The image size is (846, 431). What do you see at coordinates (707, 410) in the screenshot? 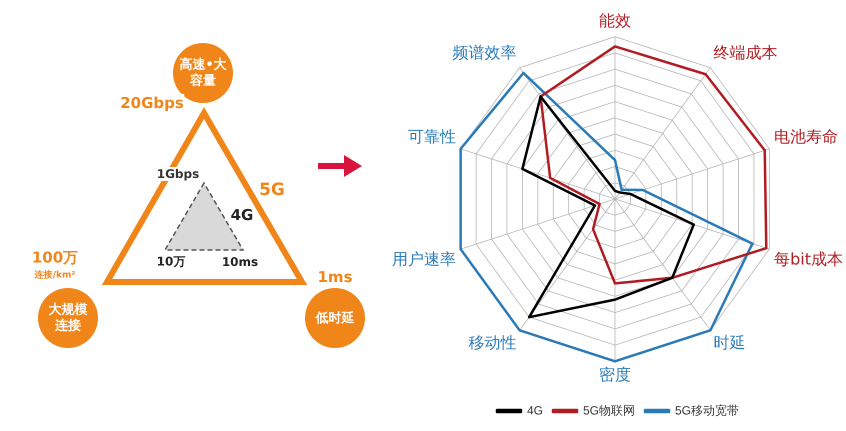
I see `legend-label: 5G移动宽带` at bounding box center [707, 410].